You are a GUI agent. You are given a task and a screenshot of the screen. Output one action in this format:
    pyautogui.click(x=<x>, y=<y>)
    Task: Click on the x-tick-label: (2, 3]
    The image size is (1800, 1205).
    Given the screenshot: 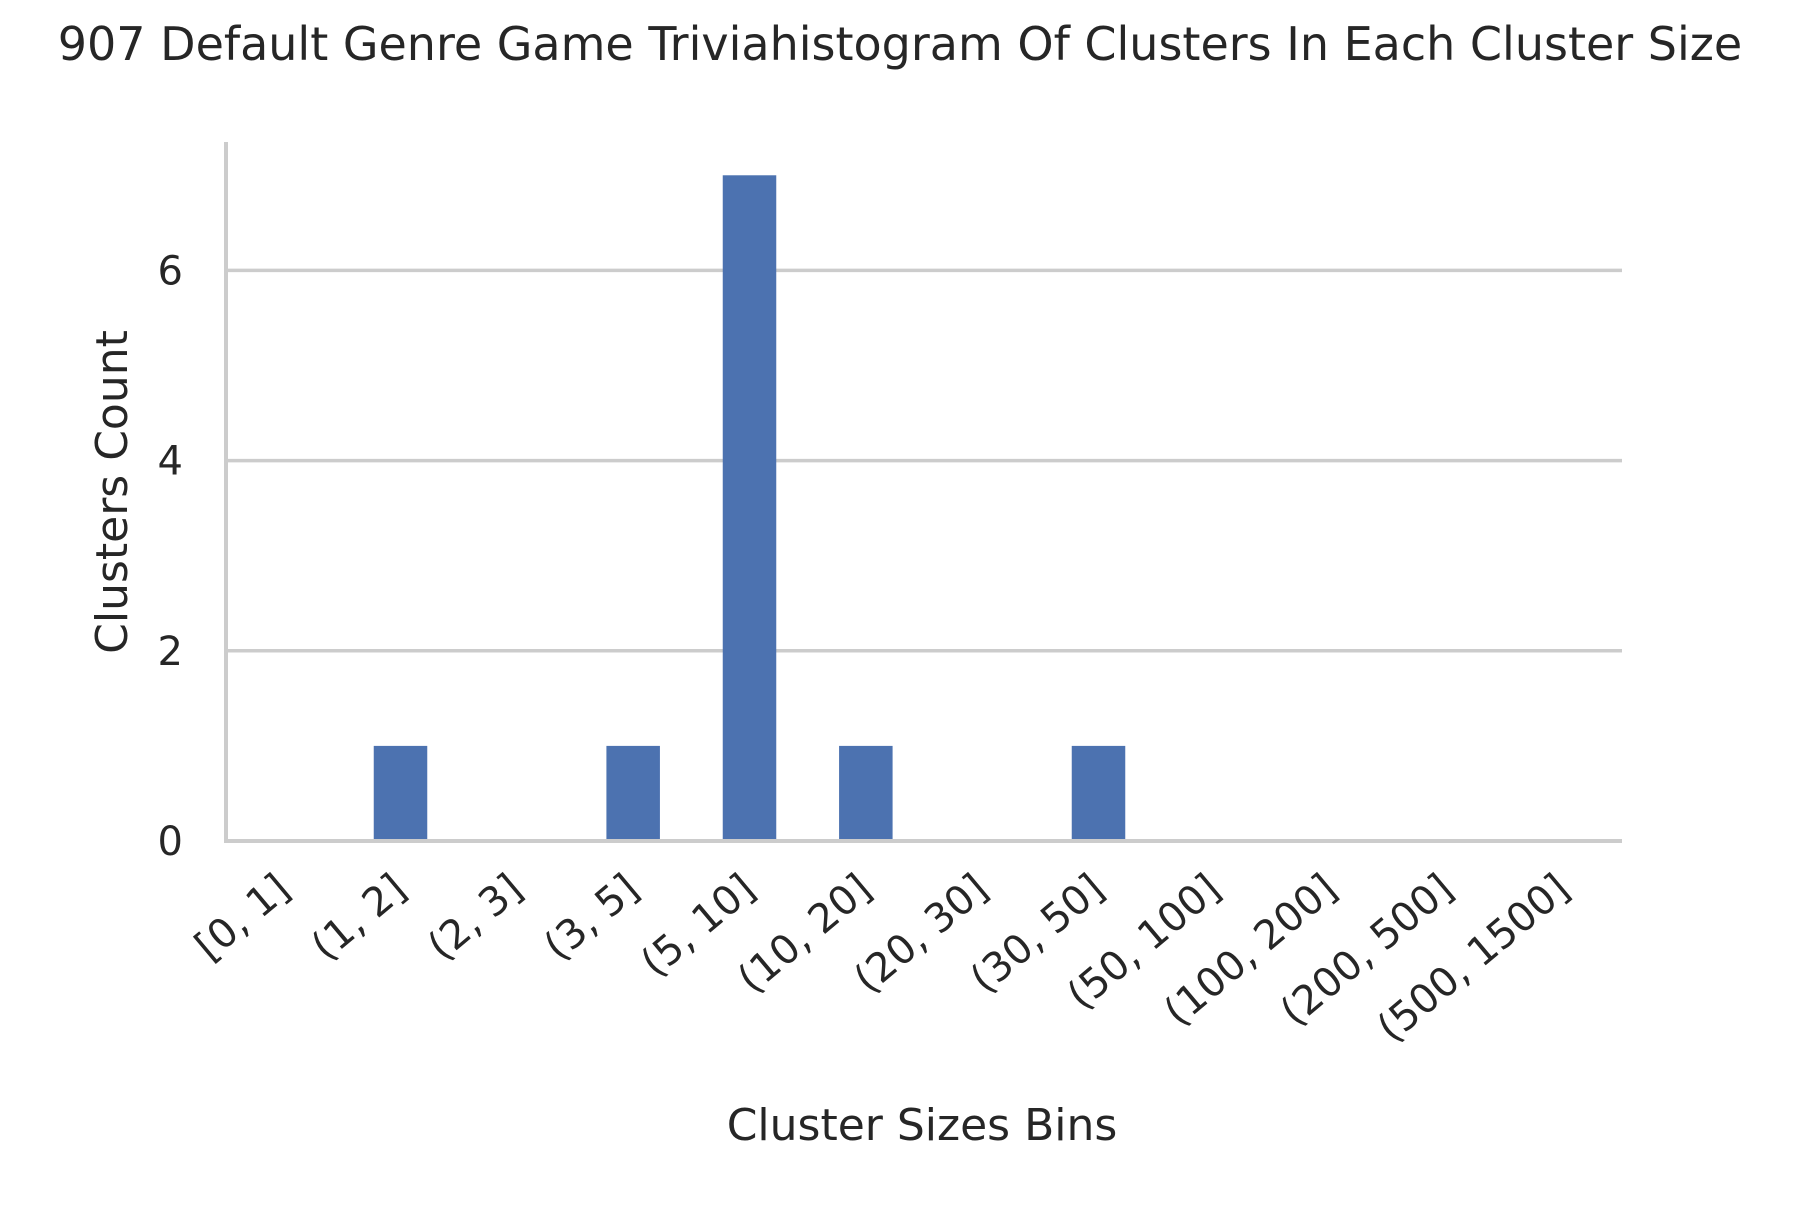 What is the action you would take?
    pyautogui.click(x=475, y=917)
    